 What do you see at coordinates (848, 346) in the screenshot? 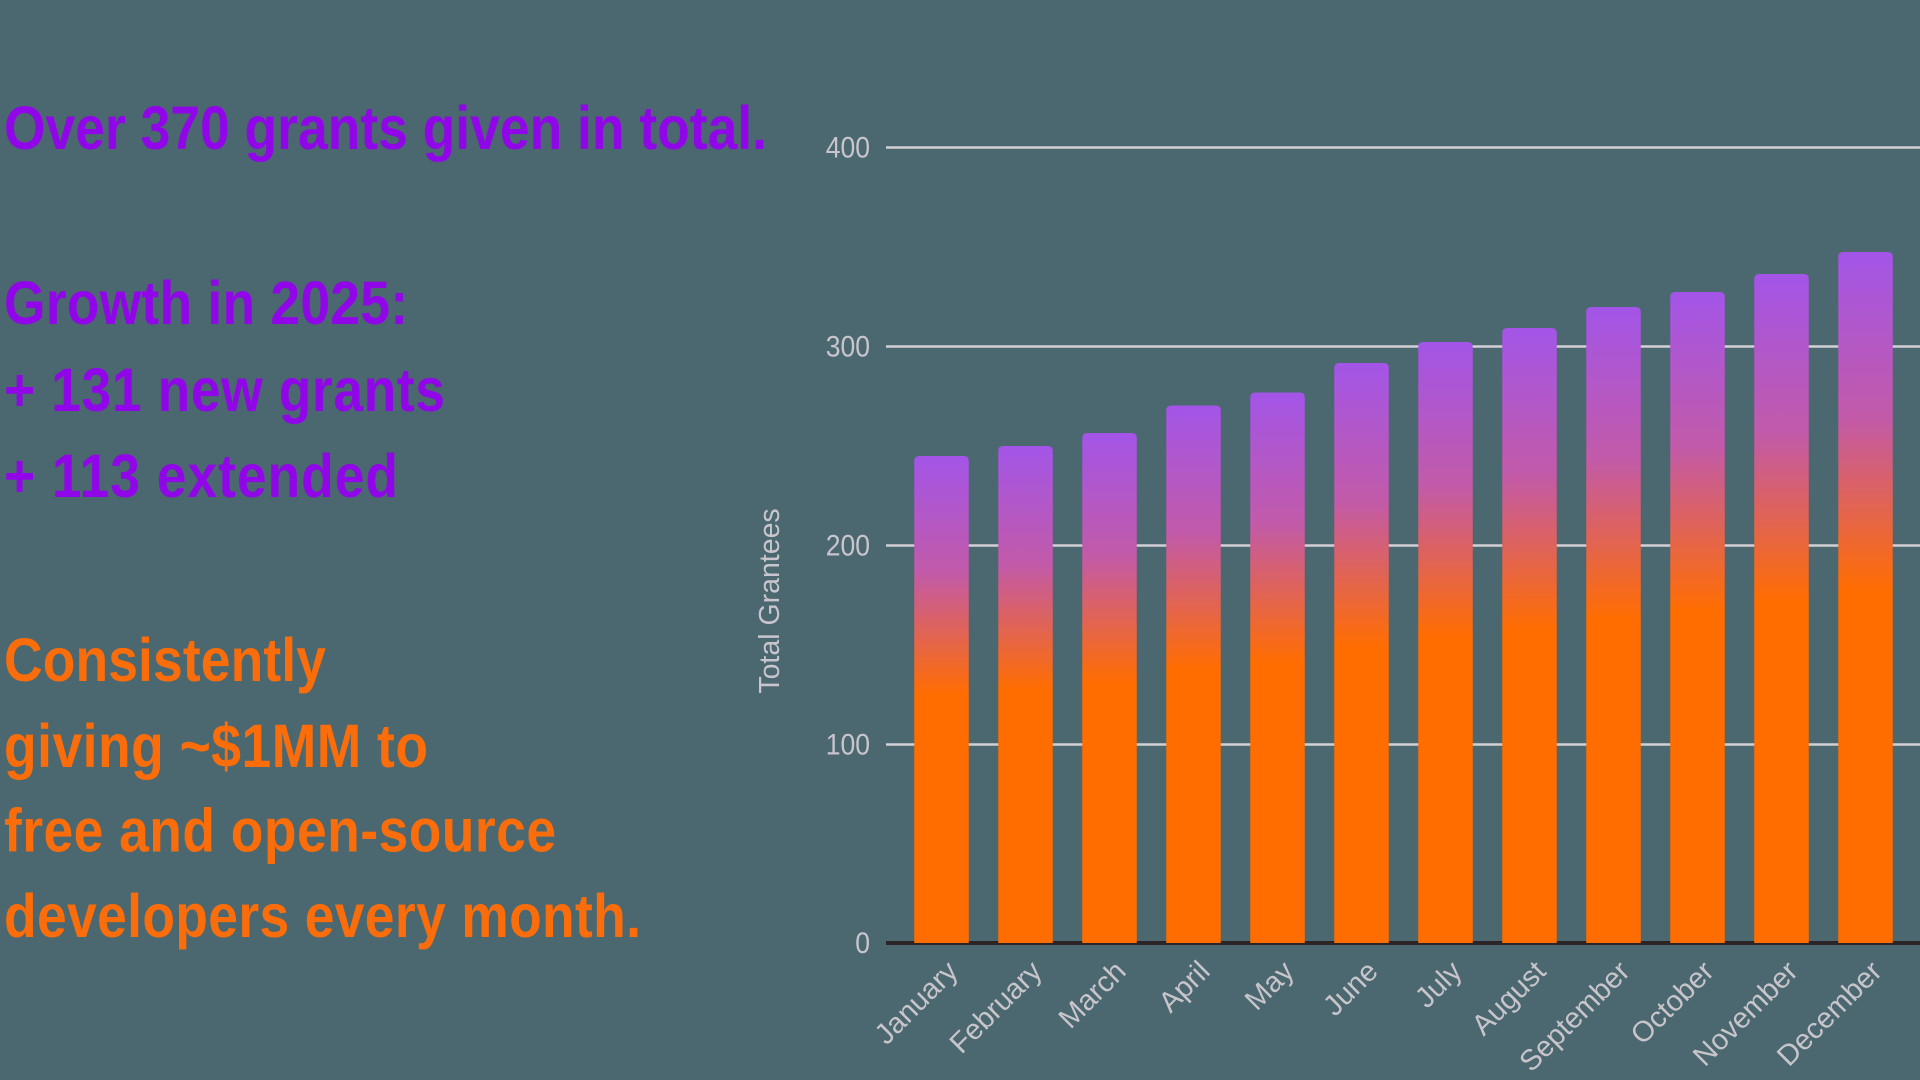
I see `svg-text: 300` at bounding box center [848, 346].